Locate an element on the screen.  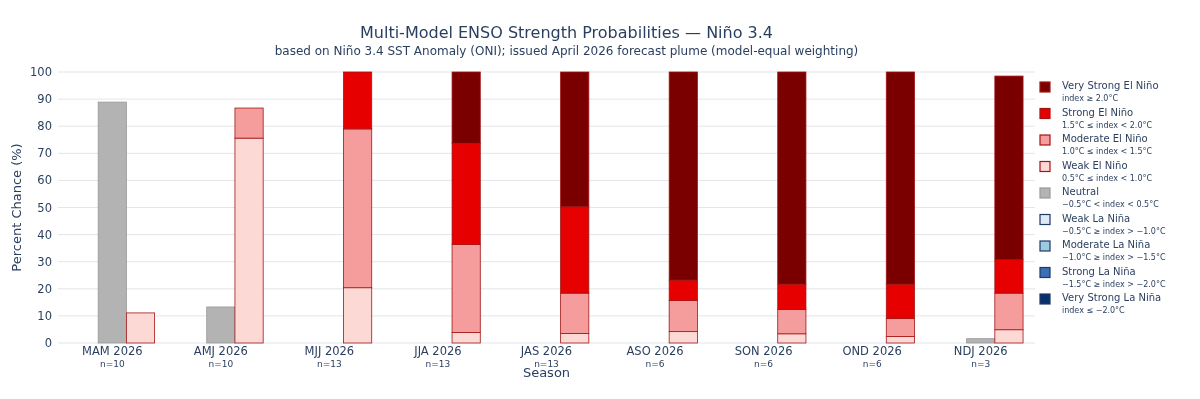
x-tick-label: AMJ 2026 n=10 is located at coordinates (220, 356).